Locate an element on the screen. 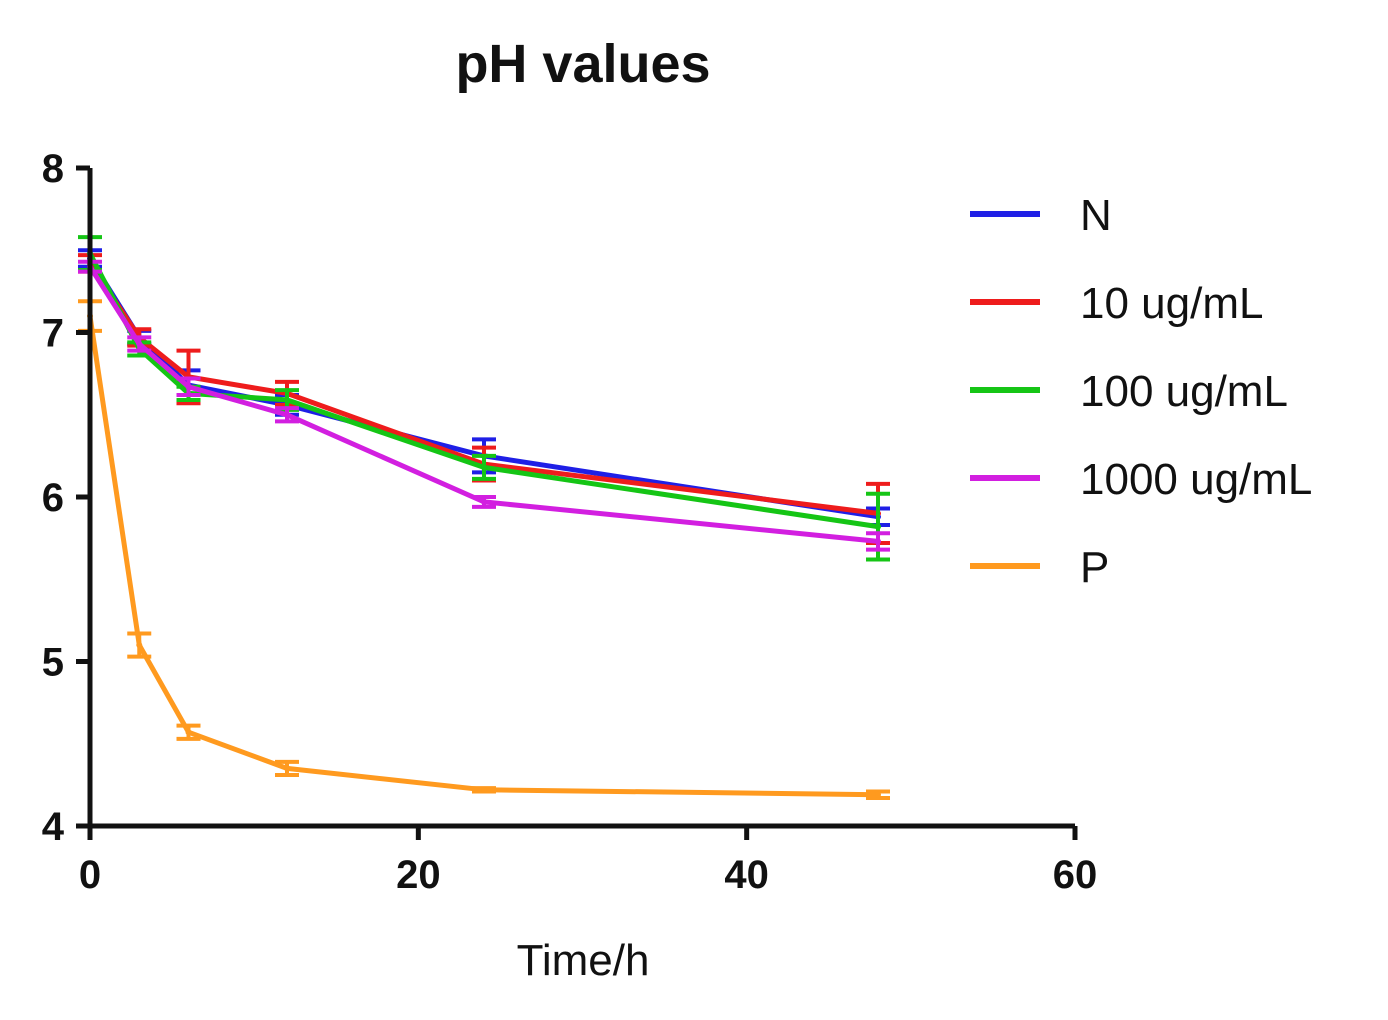 The width and height of the screenshot is (1388, 1020). legend-label: P is located at coordinates (1094, 567).